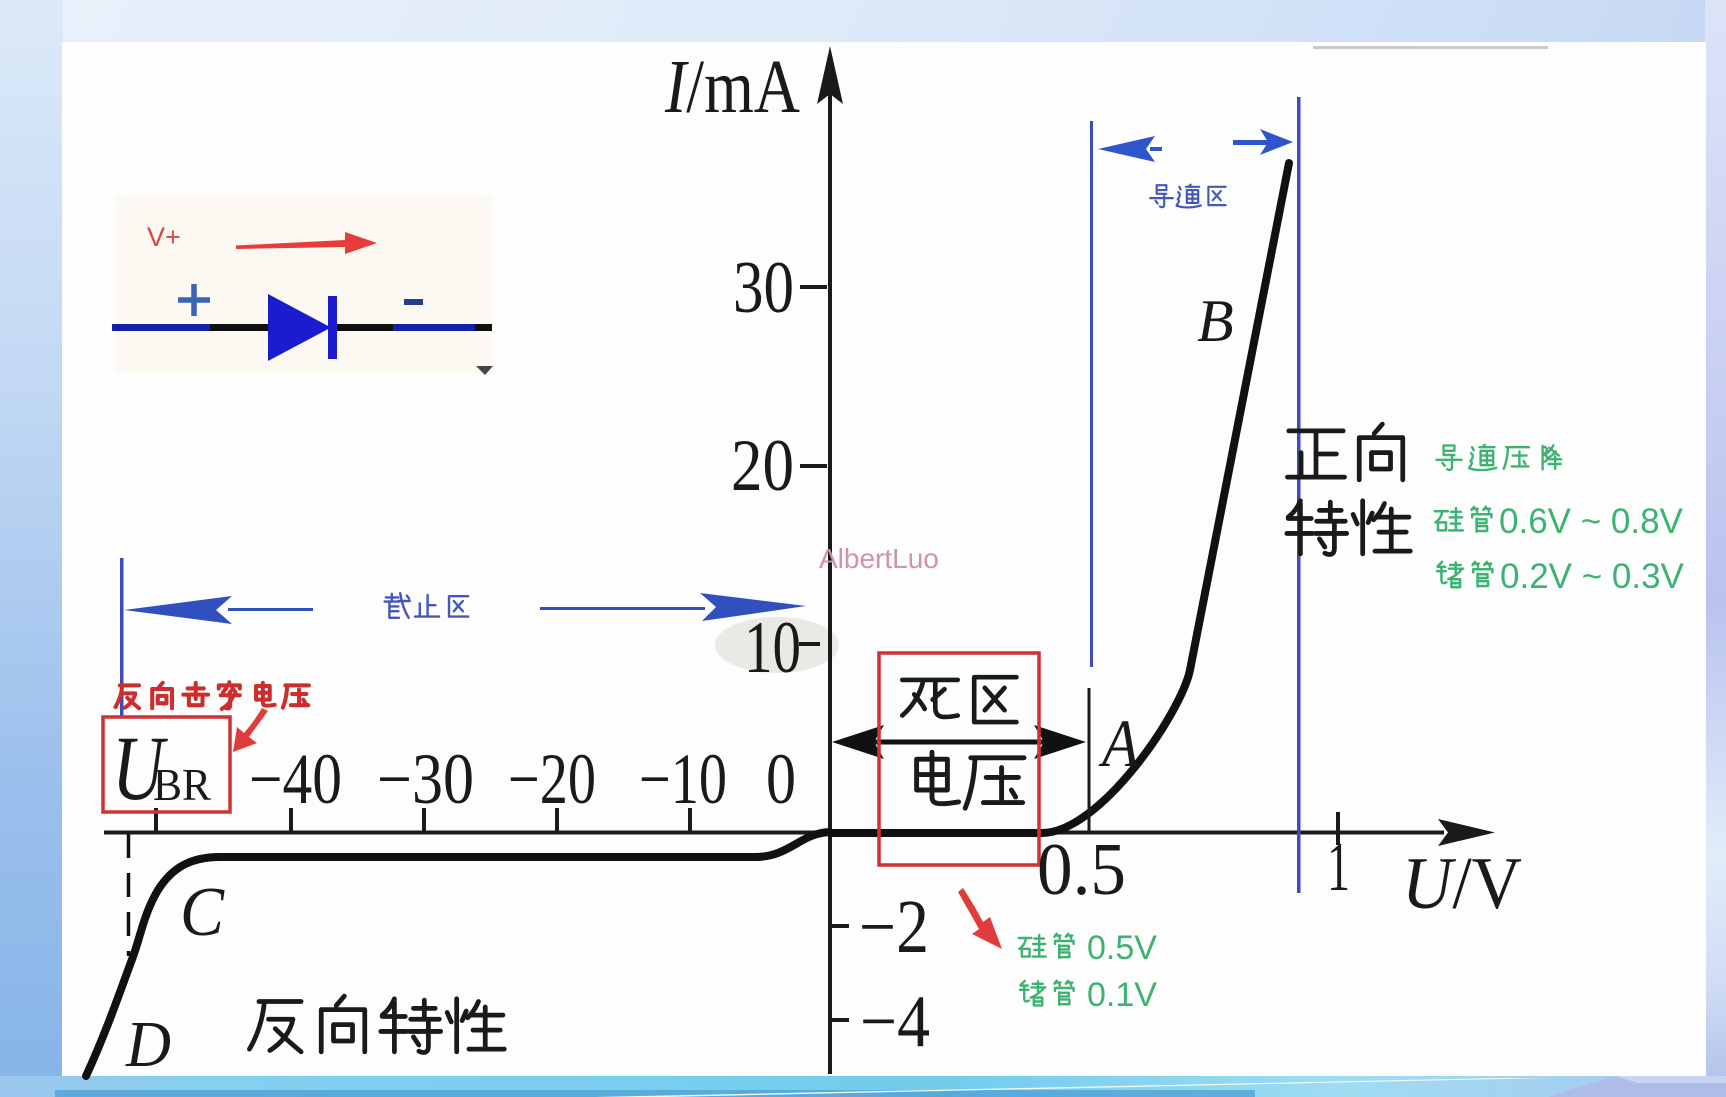 Image resolution: width=1726 pixels, height=1097 pixels. What do you see at coordinates (140, 768) in the screenshot?
I see `svg-text: U` at bounding box center [140, 768].